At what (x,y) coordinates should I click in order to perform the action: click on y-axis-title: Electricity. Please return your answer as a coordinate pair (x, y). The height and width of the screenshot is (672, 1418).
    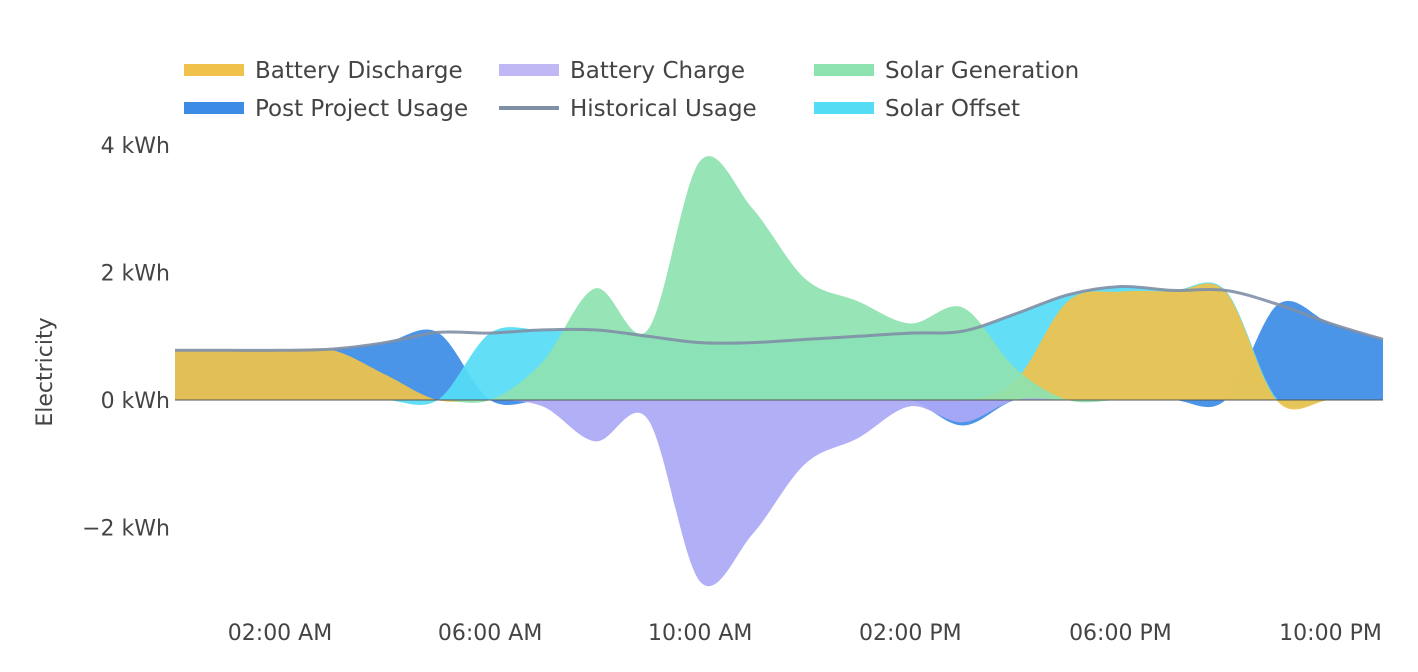
    Looking at the image, I should click on (45, 371).